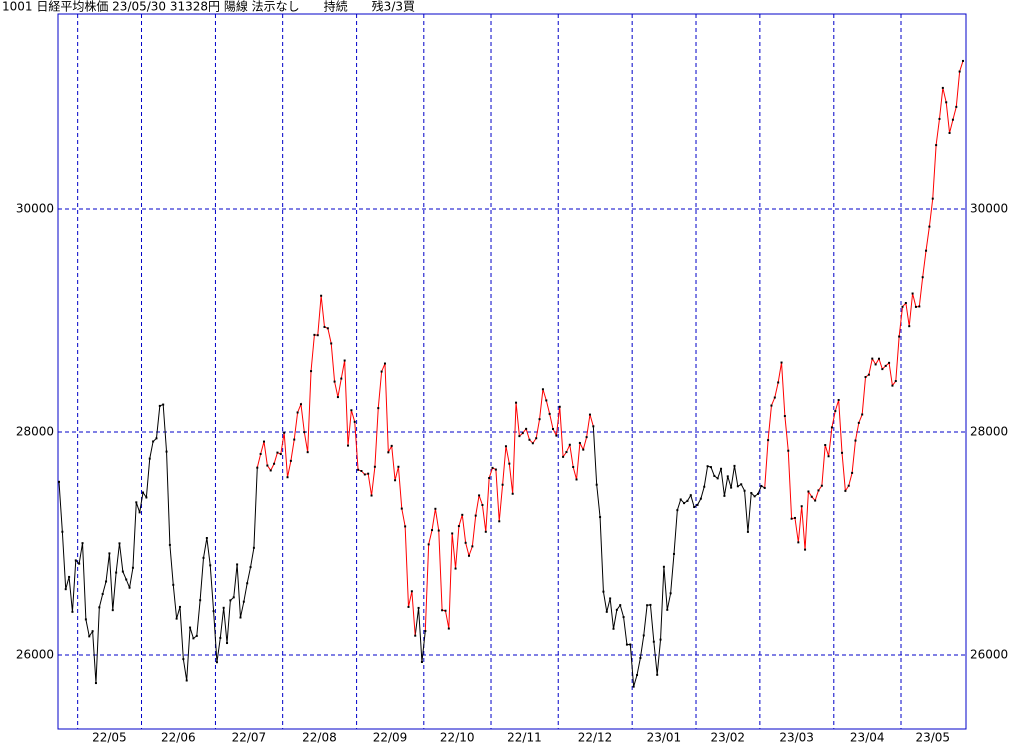  What do you see at coordinates (249, 738) in the screenshot?
I see `x-tick-label: 22/07` at bounding box center [249, 738].